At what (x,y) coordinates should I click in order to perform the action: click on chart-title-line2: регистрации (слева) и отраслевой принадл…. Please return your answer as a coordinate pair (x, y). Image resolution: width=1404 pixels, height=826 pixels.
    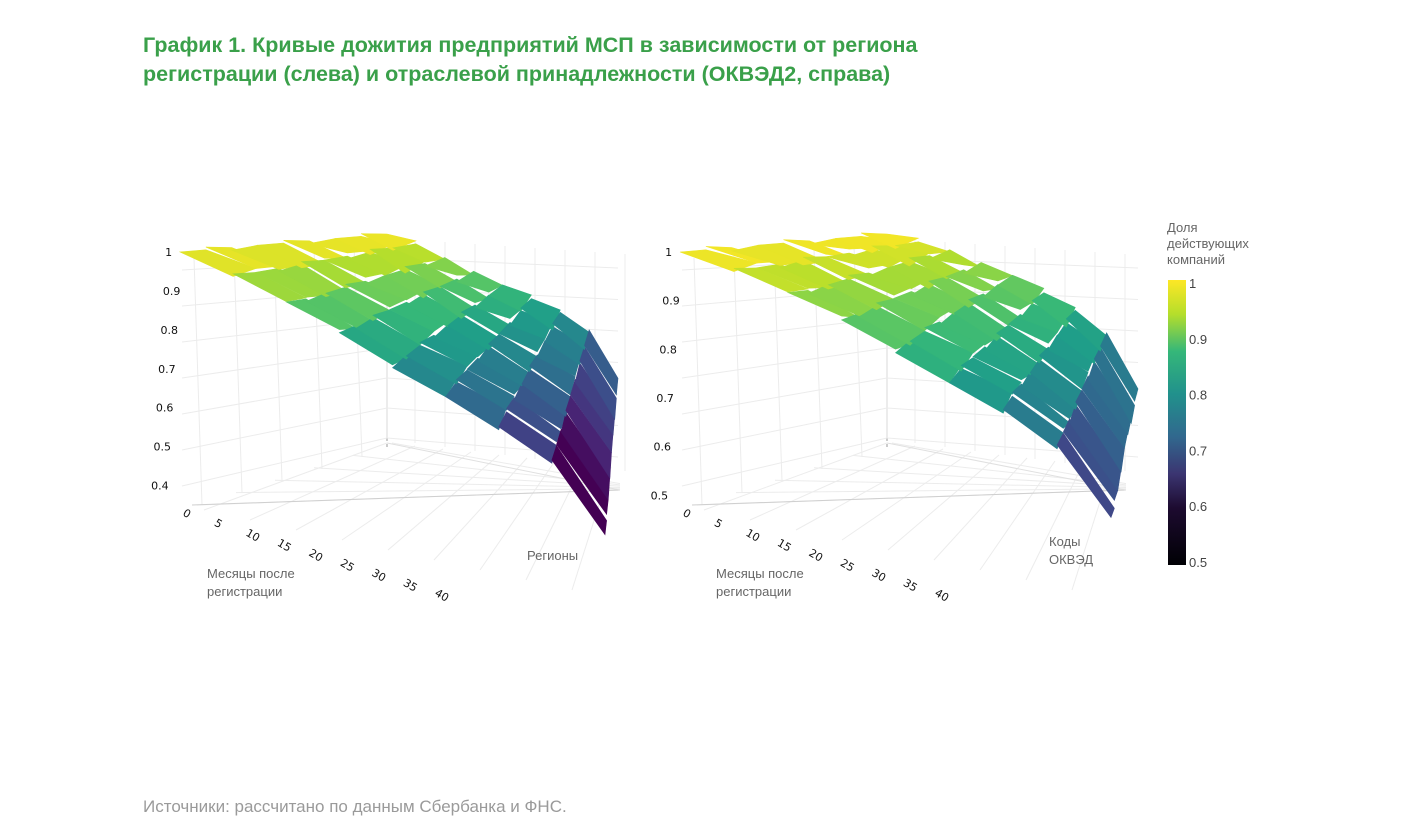
    Looking at the image, I should click on (517, 74).